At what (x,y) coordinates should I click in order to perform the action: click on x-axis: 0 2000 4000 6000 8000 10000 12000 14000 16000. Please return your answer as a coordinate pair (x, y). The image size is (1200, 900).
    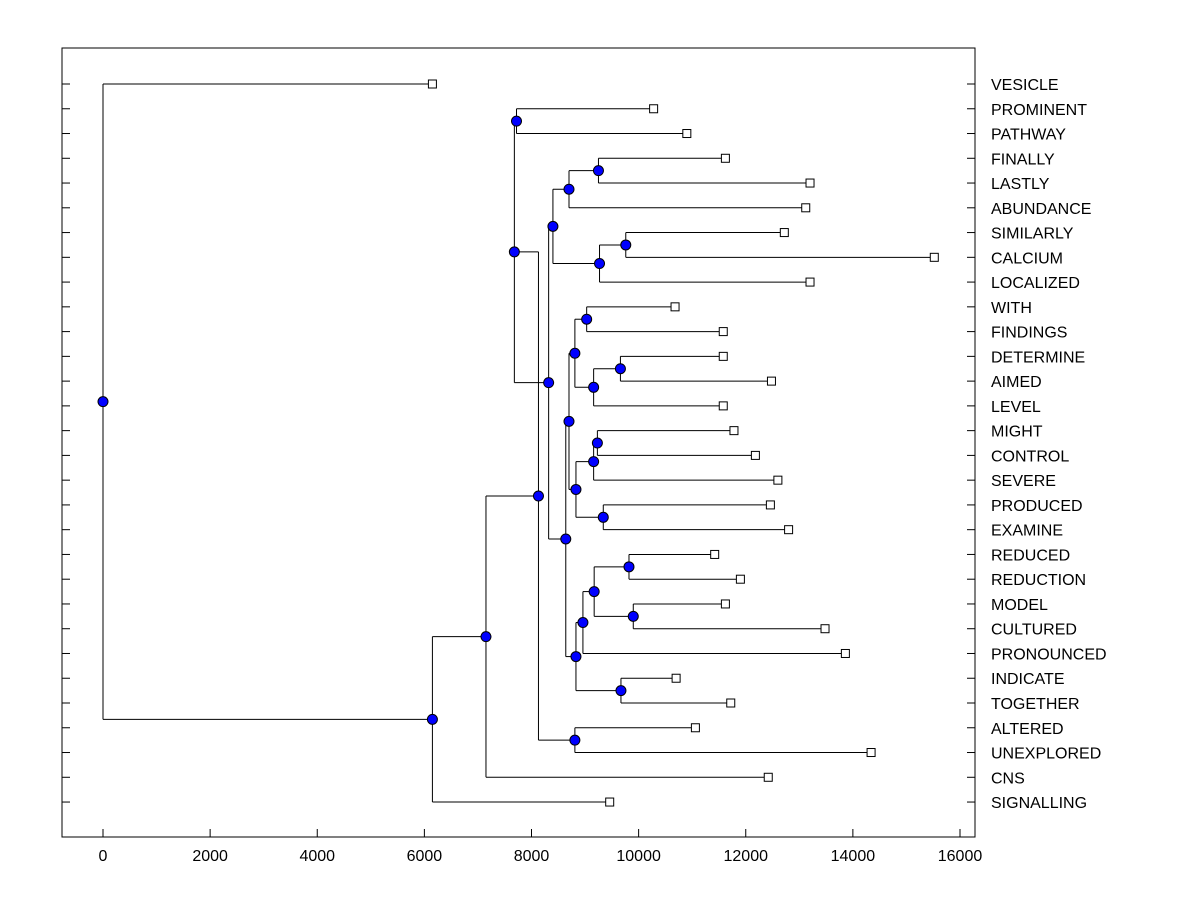
    Looking at the image, I should click on (541, 847).